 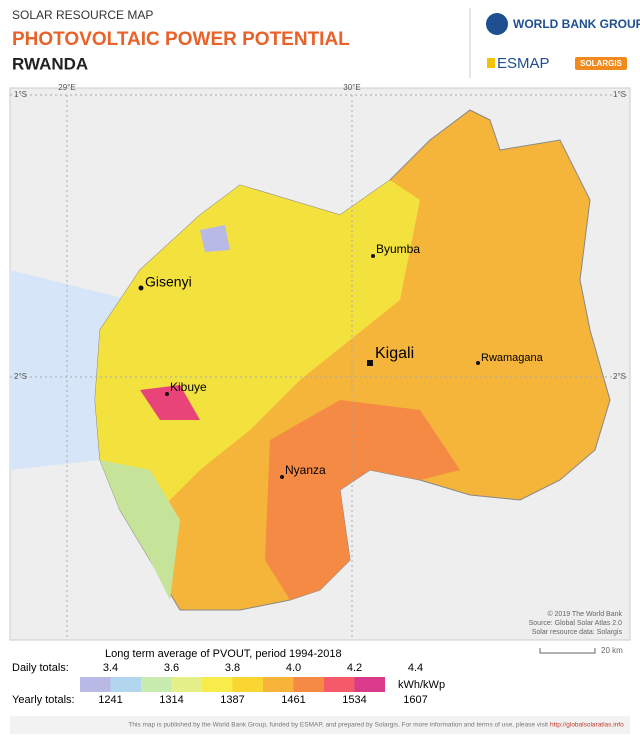 What do you see at coordinates (584, 614) in the screenshot?
I see `credit: © 2019 The World Bank` at bounding box center [584, 614].